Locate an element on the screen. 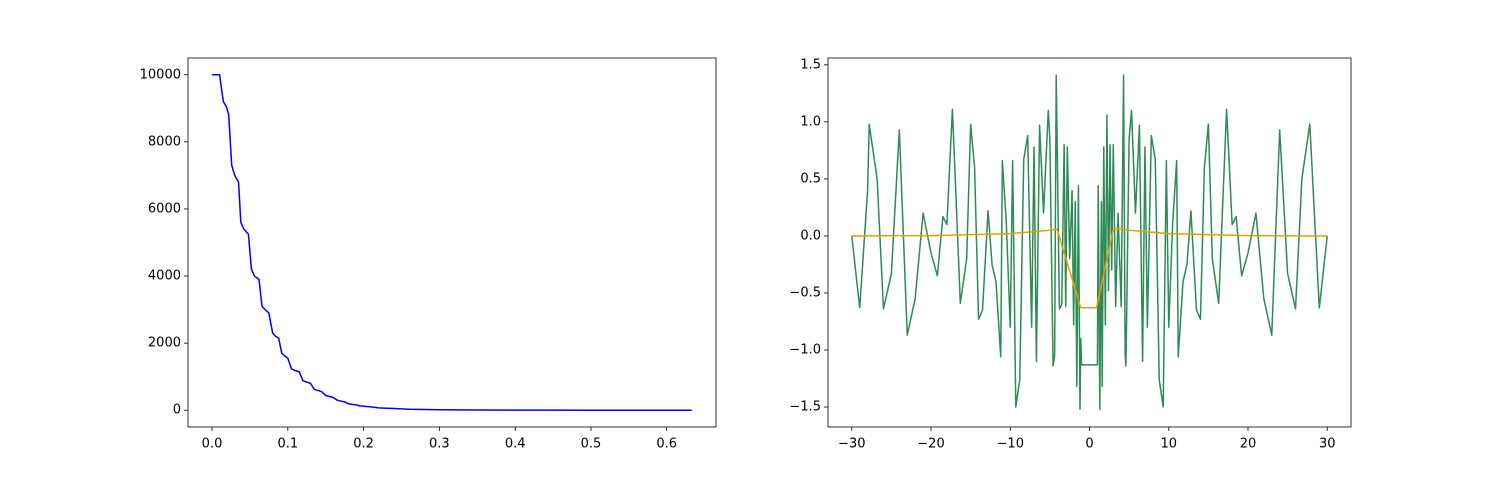  y-tick-label: 0.5 is located at coordinates (810, 178).